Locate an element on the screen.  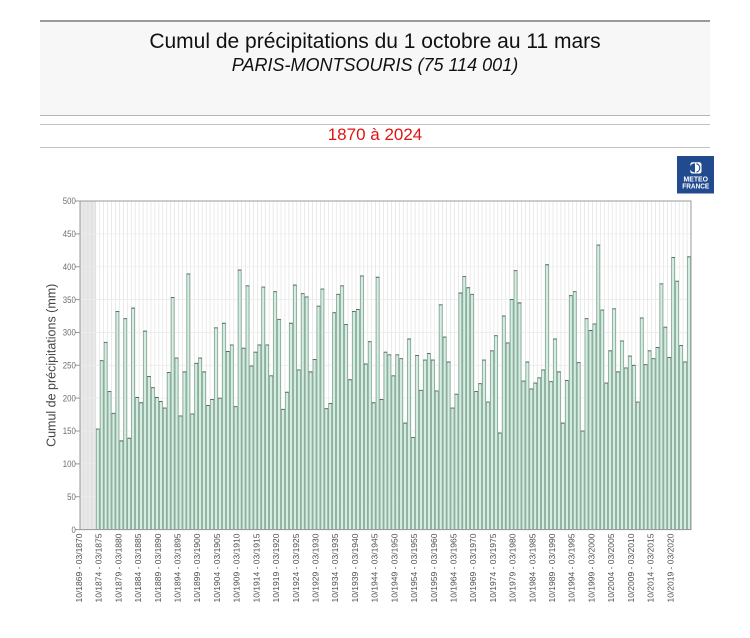
svg-text: 10/1874 - 03/1875 is located at coordinates (99, 567).